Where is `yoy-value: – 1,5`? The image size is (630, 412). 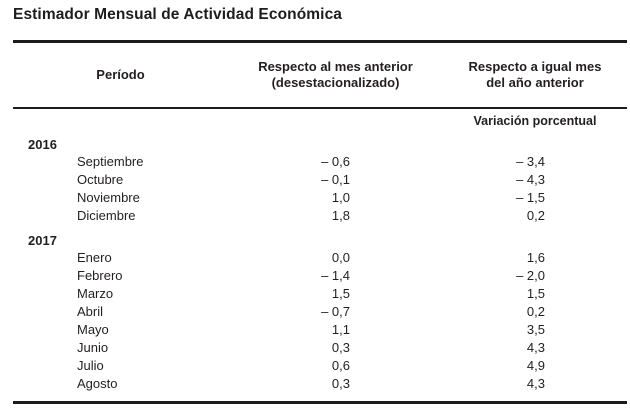
yoy-value: – 1,5 is located at coordinates (530, 197).